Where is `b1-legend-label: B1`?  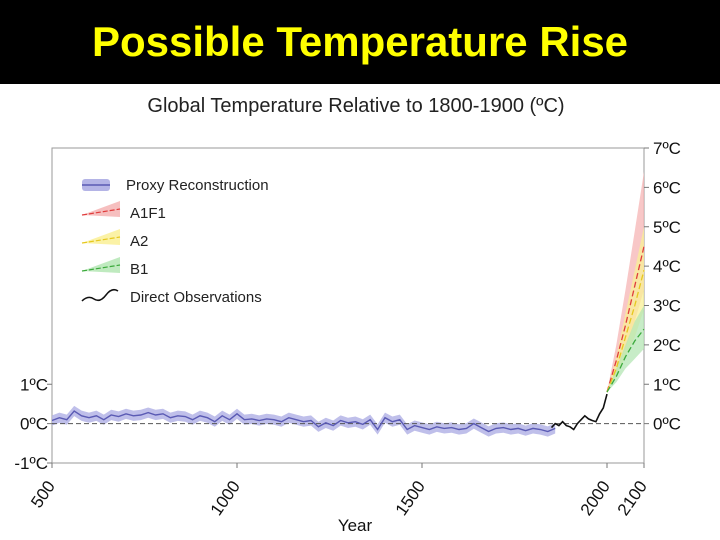 b1-legend-label: B1 is located at coordinates (139, 269).